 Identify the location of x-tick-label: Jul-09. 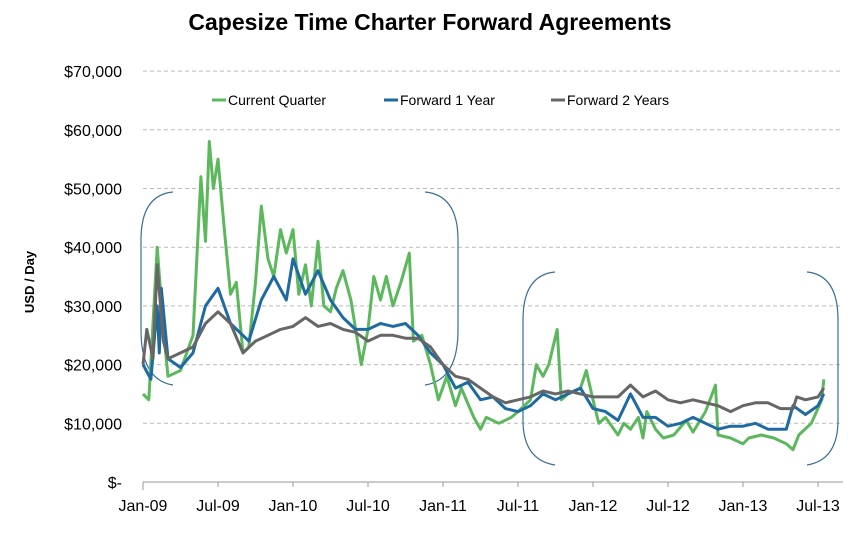
(218, 506).